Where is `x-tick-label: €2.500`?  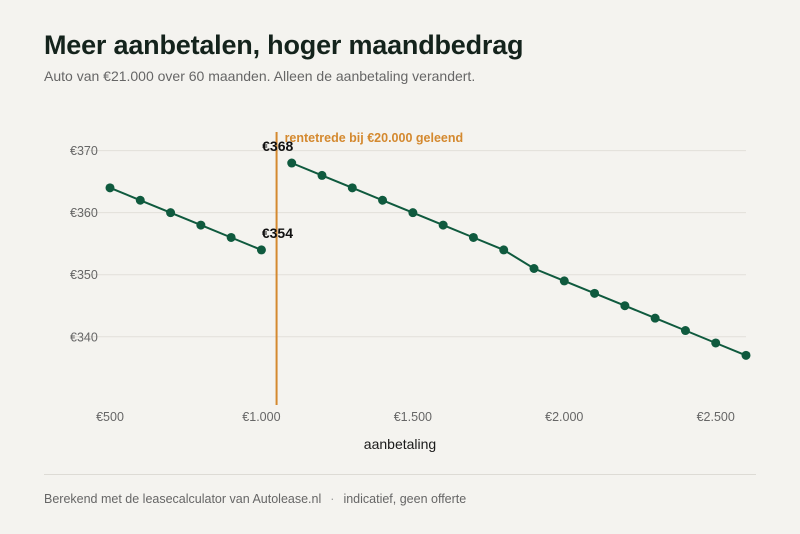
x-tick-label: €2.500 is located at coordinates (716, 417).